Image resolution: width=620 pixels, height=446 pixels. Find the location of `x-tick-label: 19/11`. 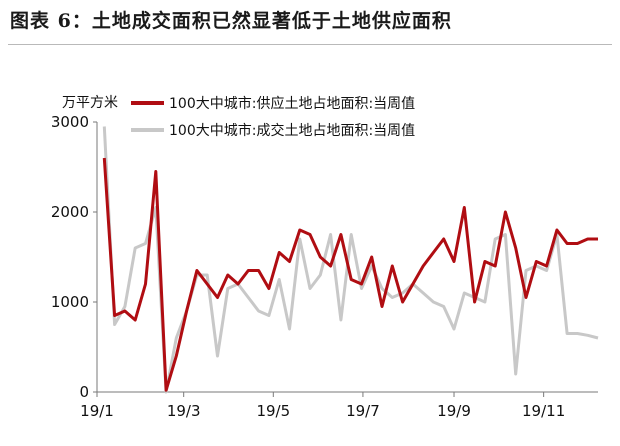

x-tick-label: 19/11 is located at coordinates (543, 411).